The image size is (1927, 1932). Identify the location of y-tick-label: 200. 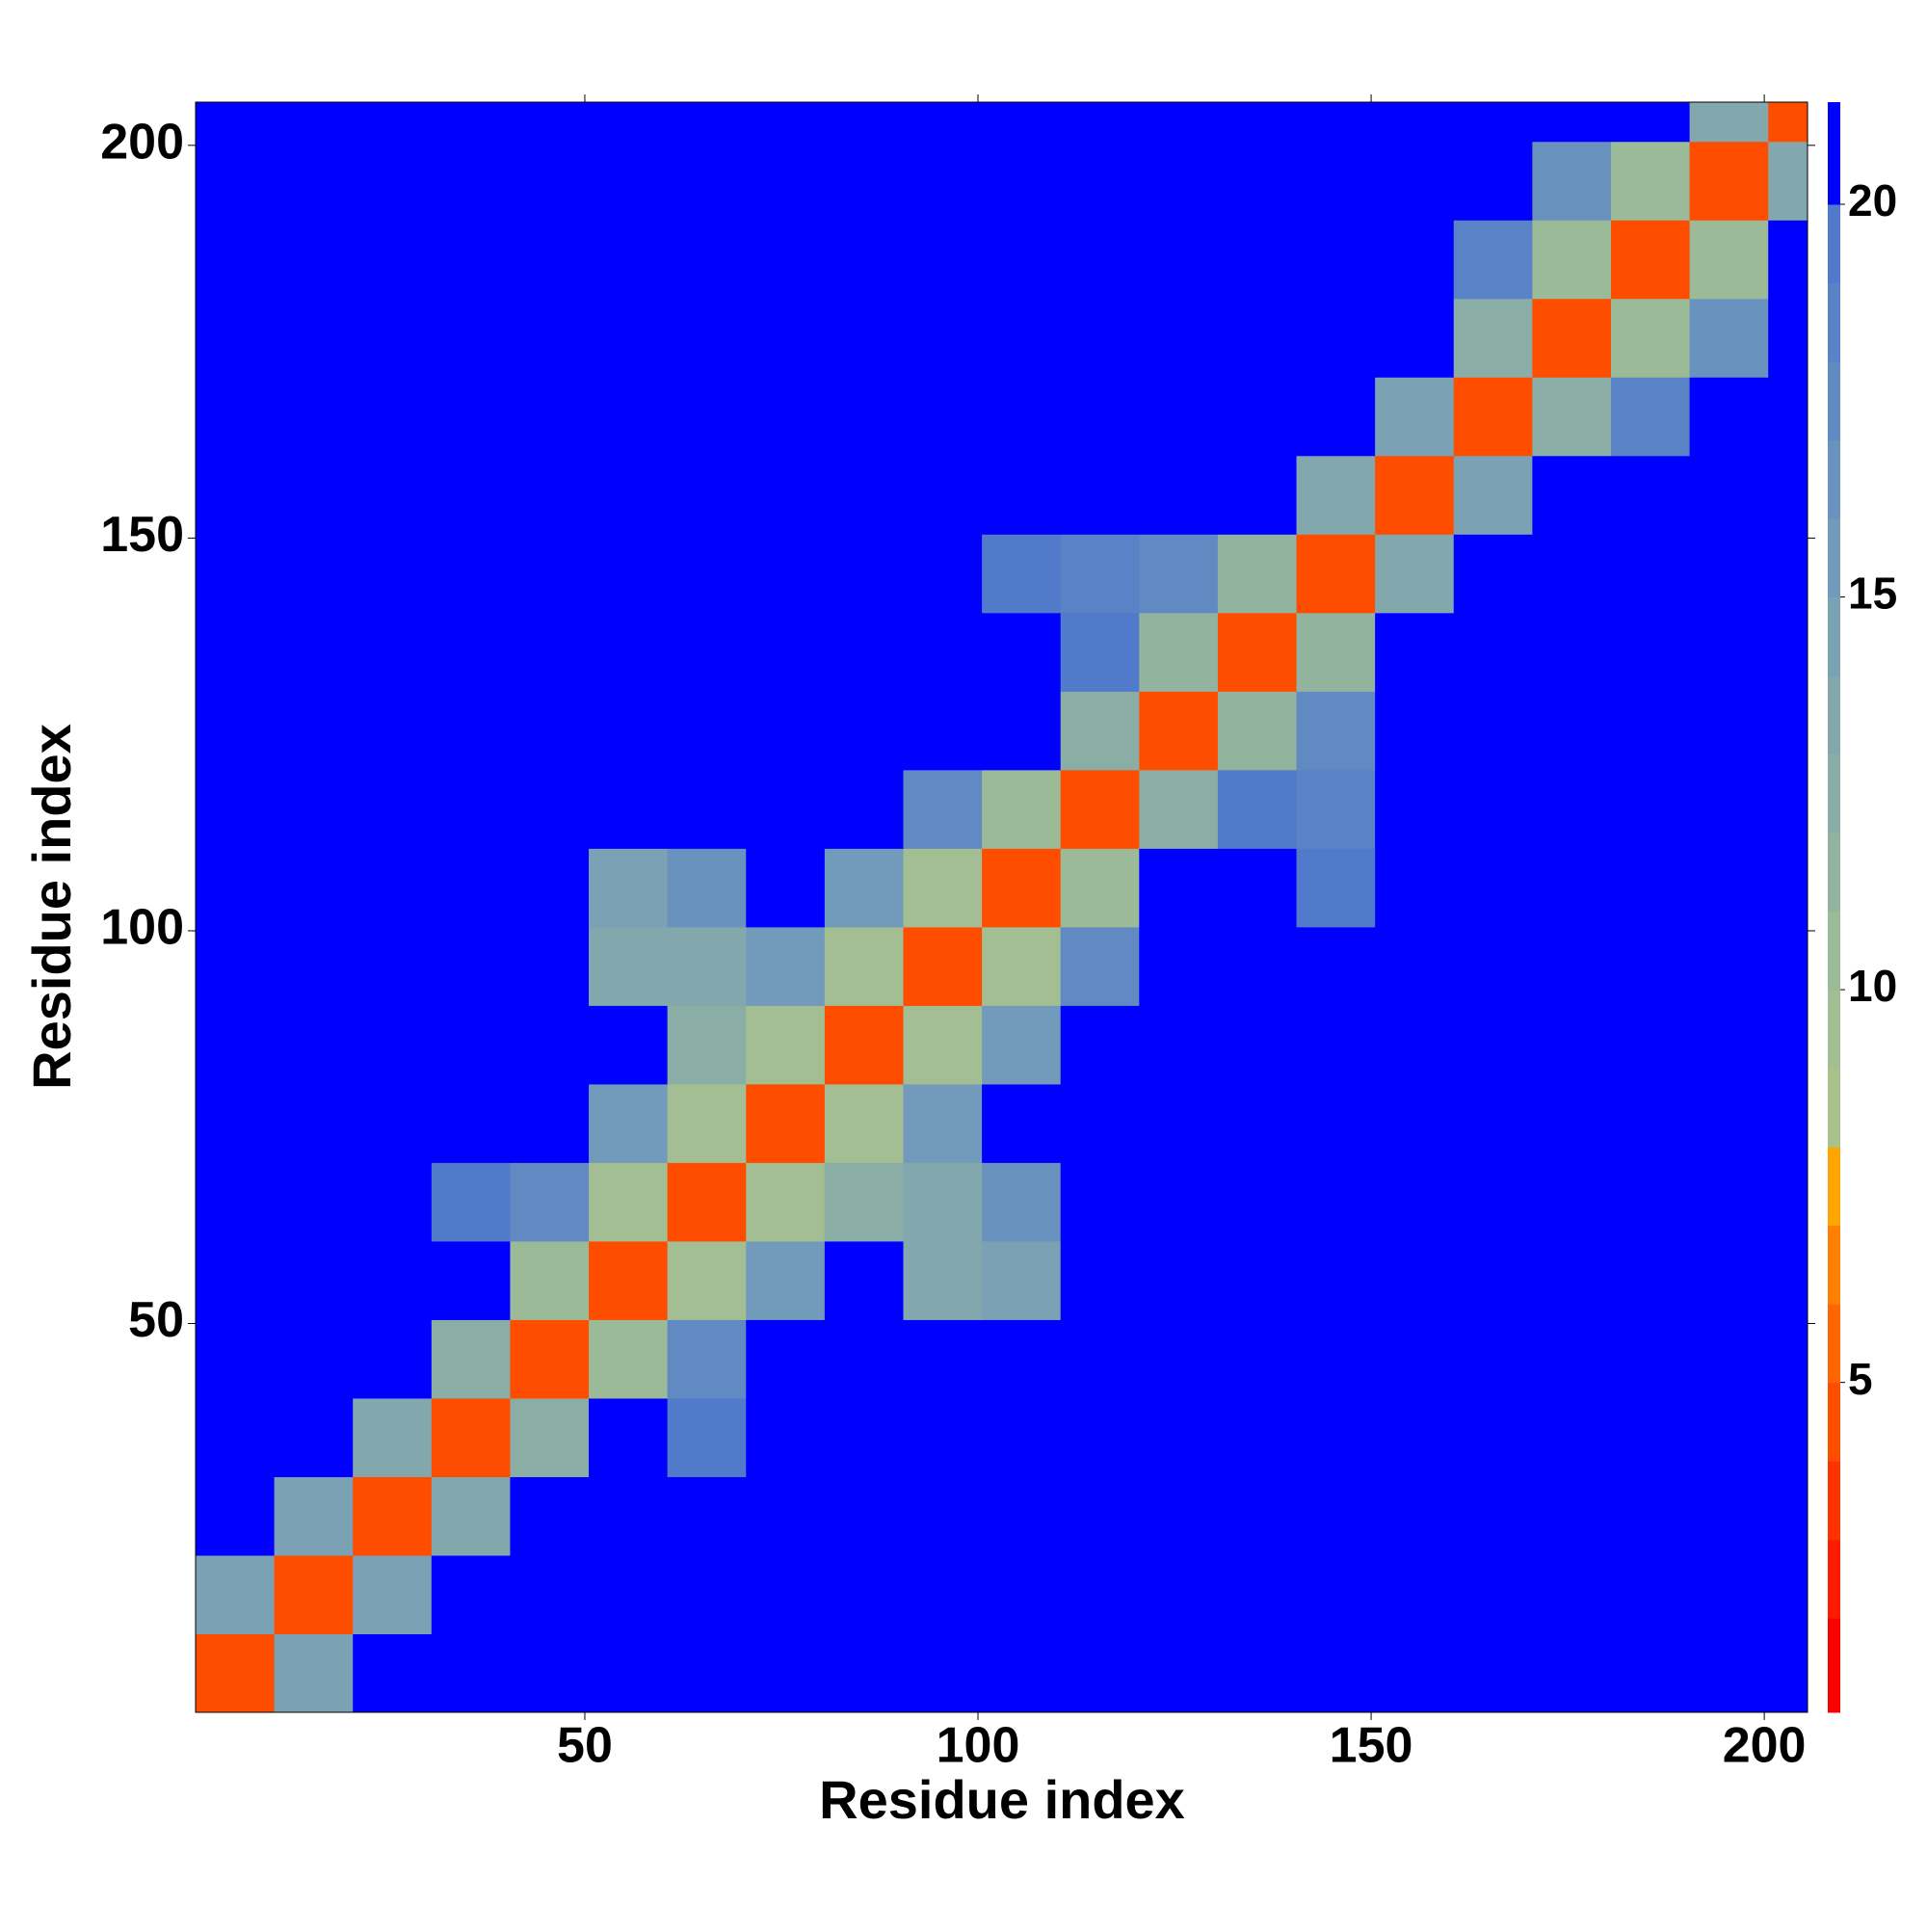
(142, 143).